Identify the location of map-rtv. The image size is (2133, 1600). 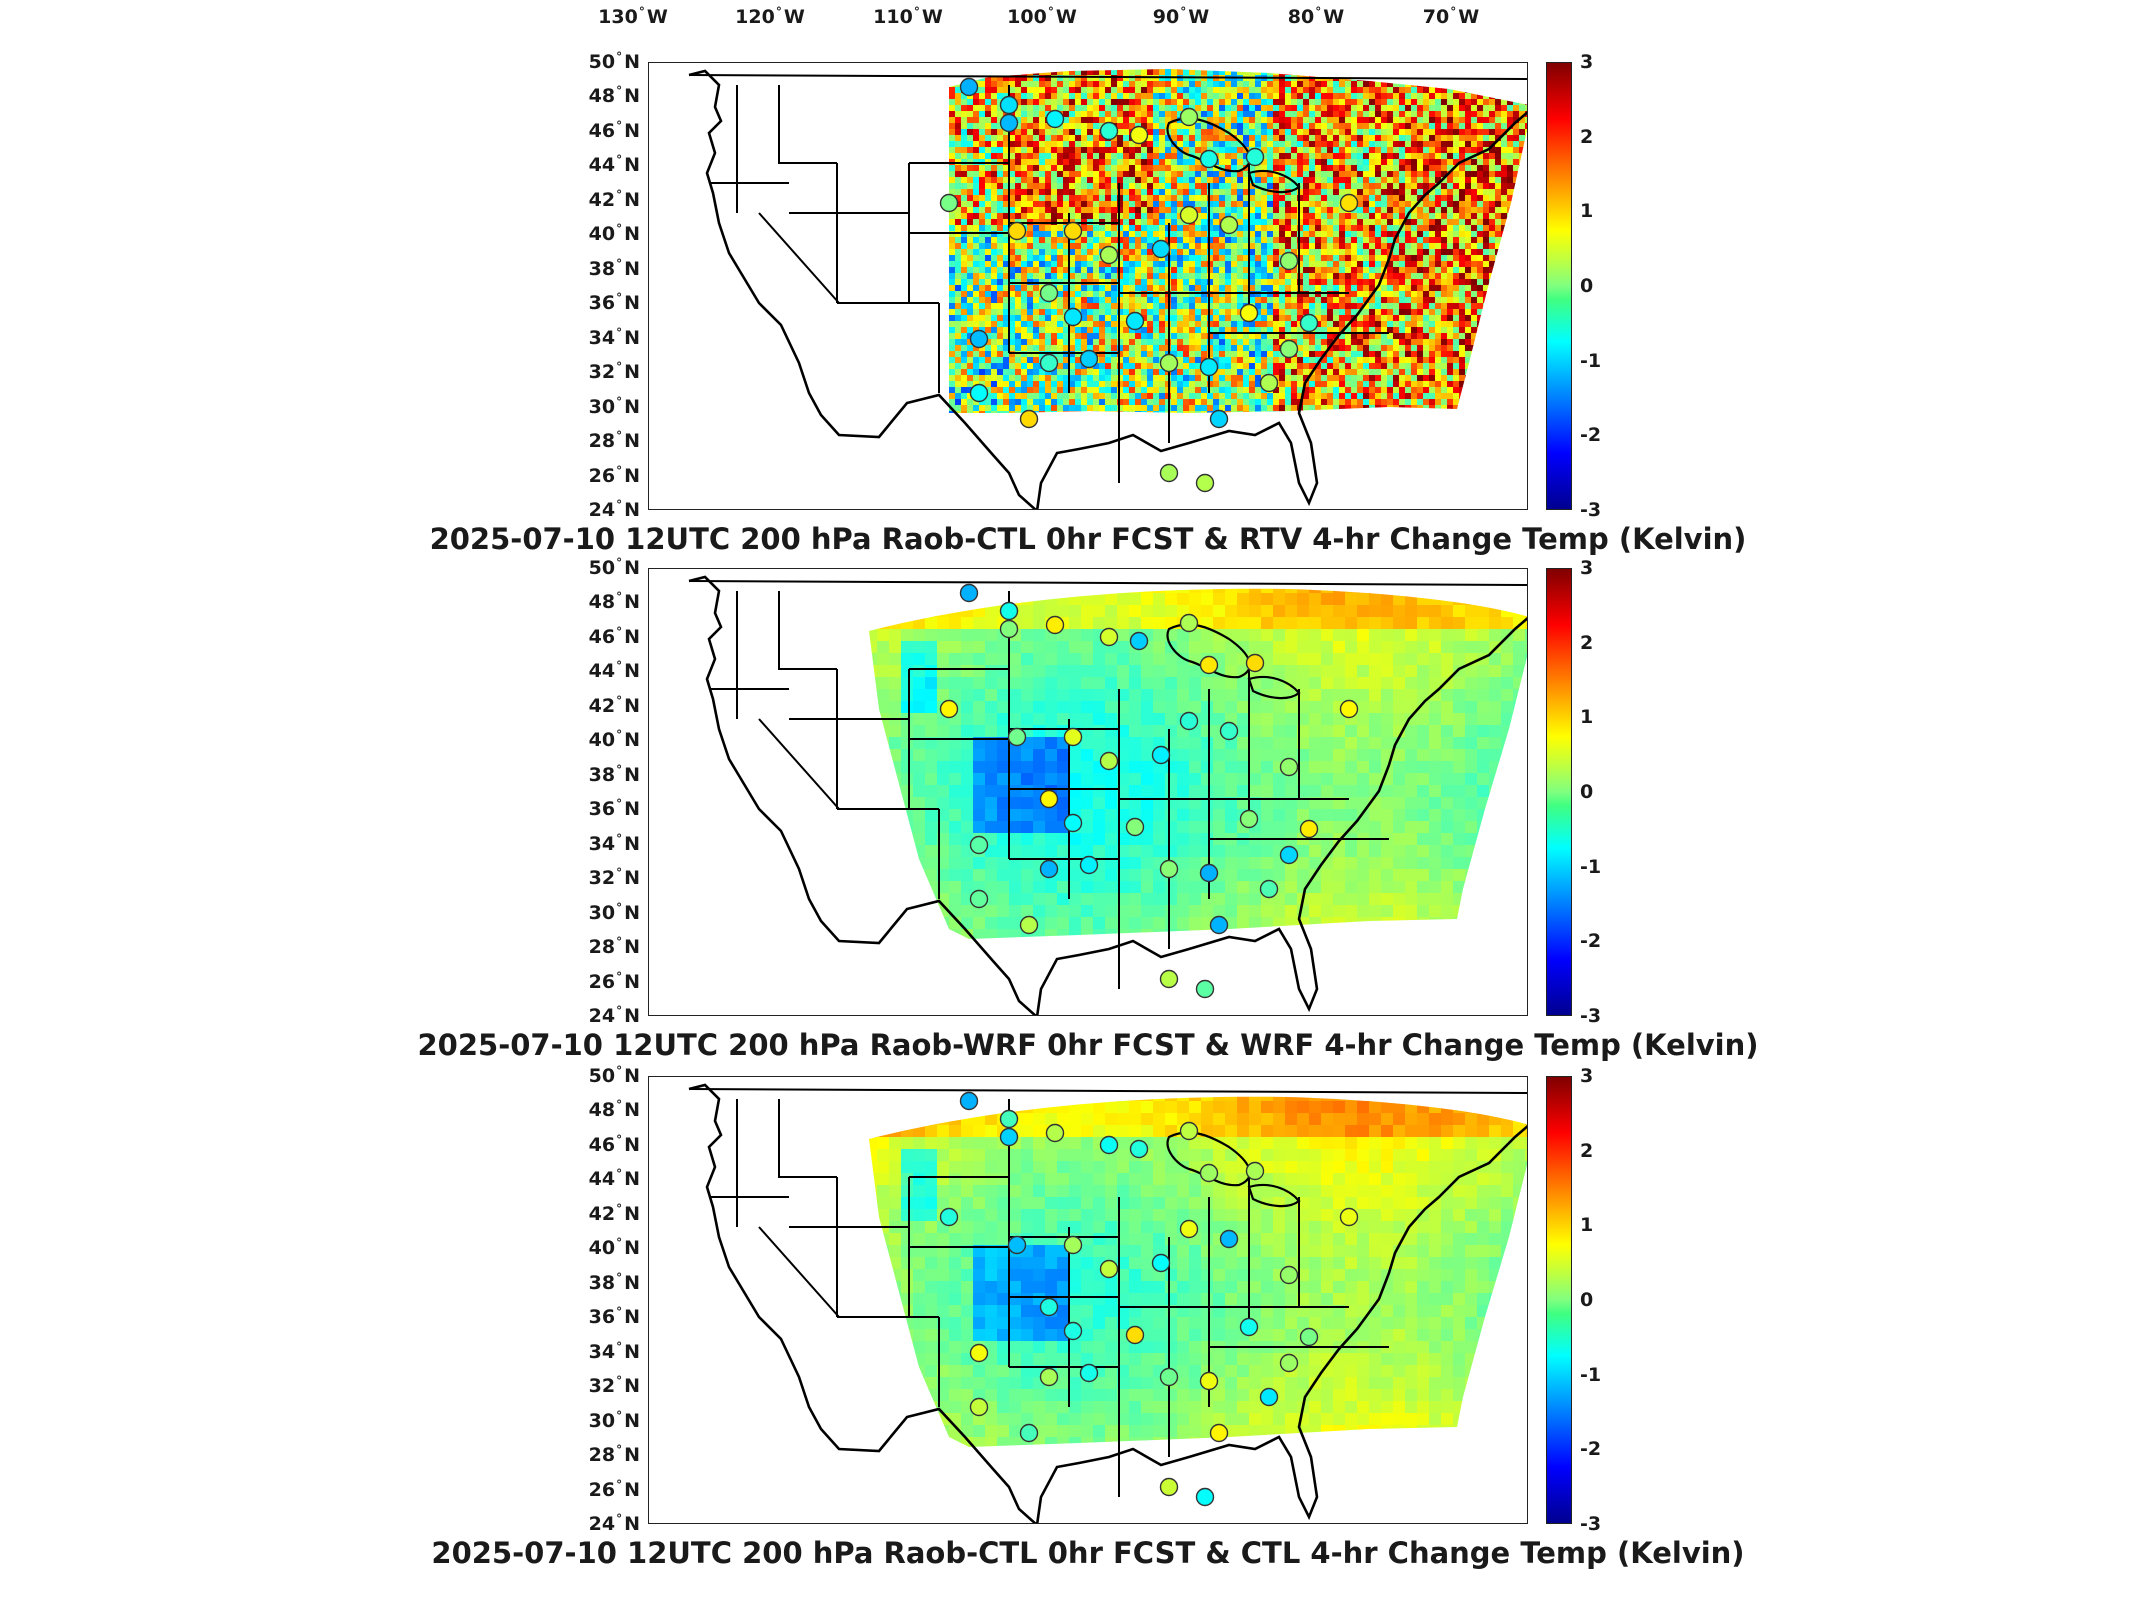
(1088, 286).